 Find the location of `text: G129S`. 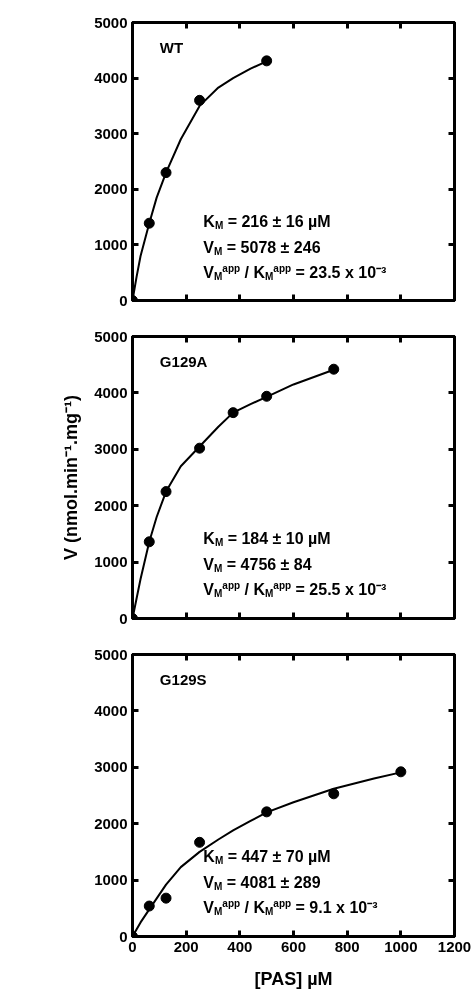

text: G129S is located at coordinates (183, 680).